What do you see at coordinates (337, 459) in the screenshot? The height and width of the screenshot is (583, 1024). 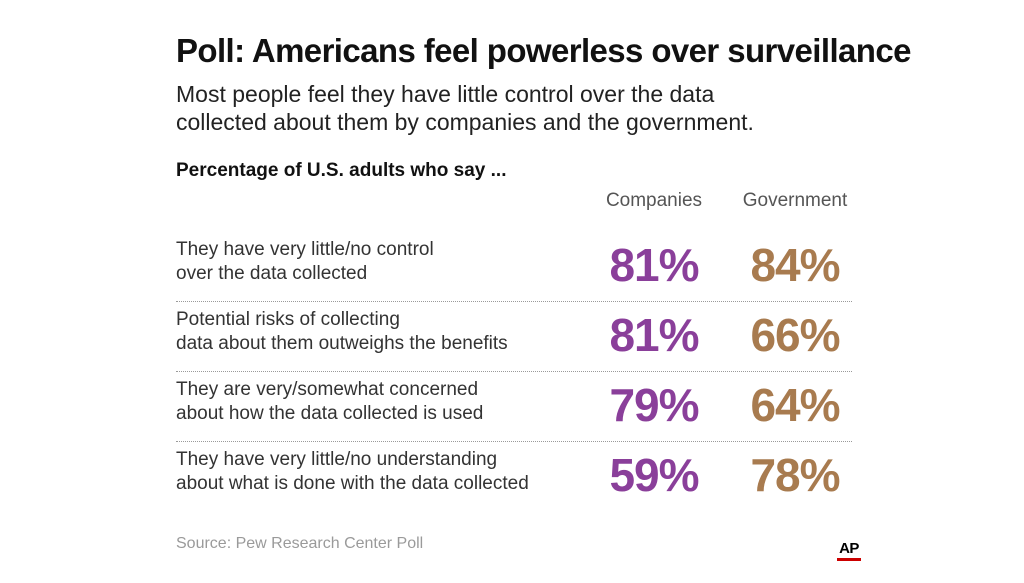 I see `row-label-line-1: They have very little/no understanding` at bounding box center [337, 459].